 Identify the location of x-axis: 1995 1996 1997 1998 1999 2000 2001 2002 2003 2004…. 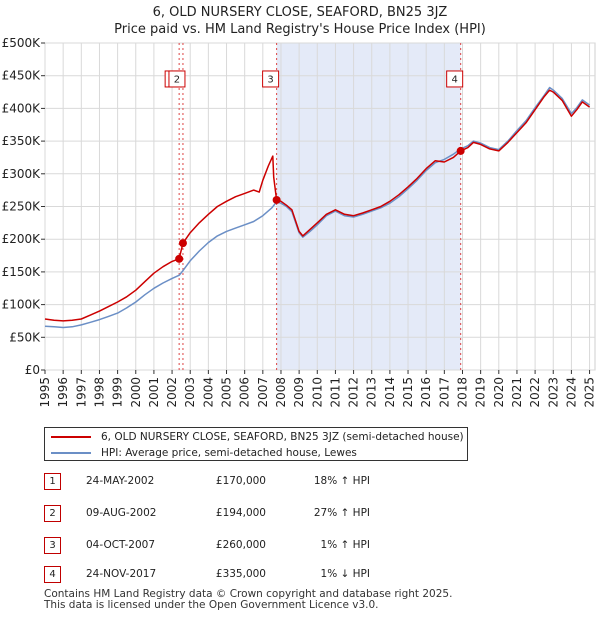
(317, 389).